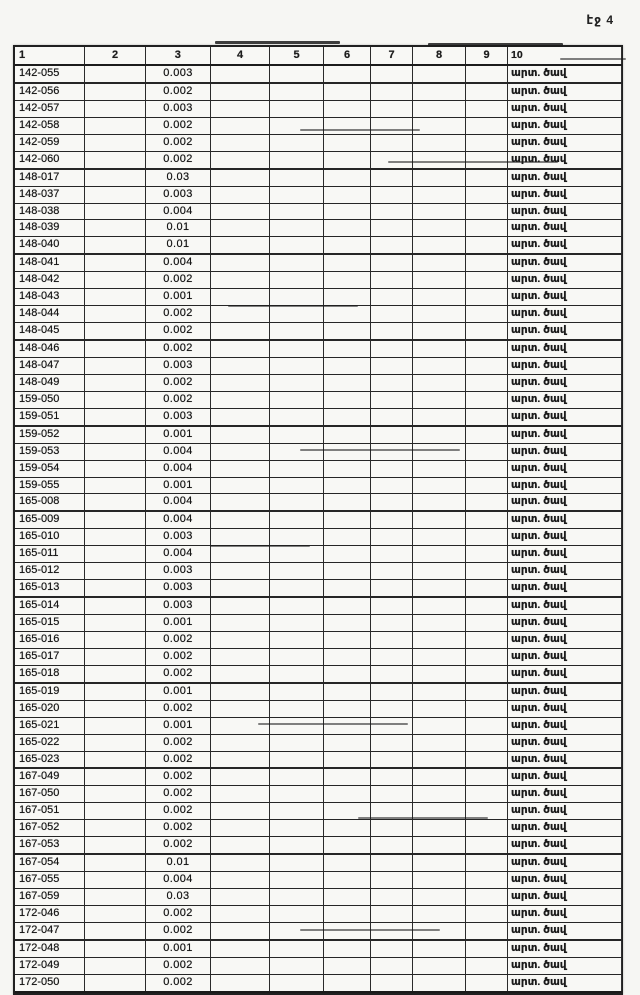  What do you see at coordinates (439, 55) in the screenshot?
I see `column-header-8: 8` at bounding box center [439, 55].